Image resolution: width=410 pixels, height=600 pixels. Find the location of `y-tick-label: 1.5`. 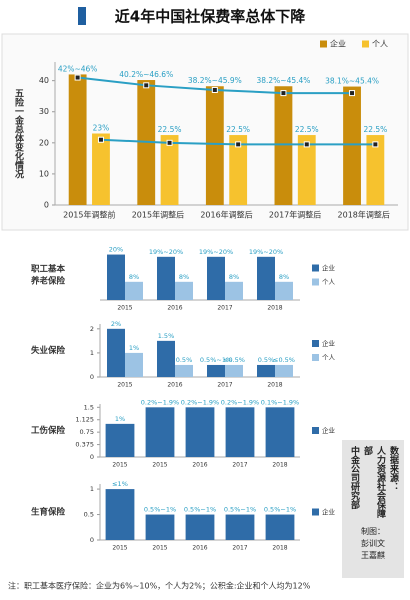

y-tick-label: 1.5 is located at coordinates (89, 407).